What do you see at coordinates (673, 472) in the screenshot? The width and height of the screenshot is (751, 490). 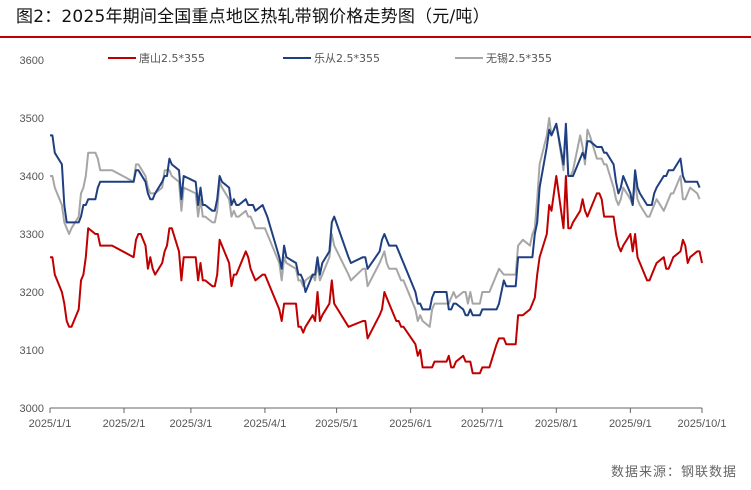 I see `data-source: 数据来源：钢联数据` at bounding box center [673, 472].